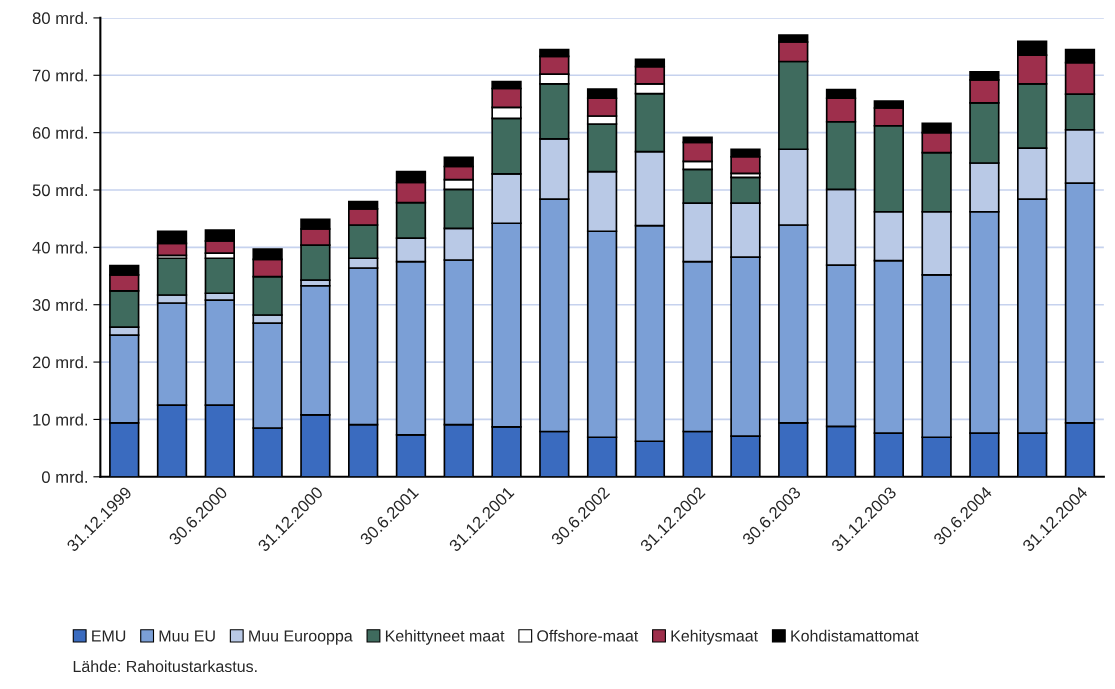 The width and height of the screenshot is (1115, 689). What do you see at coordinates (301, 637) in the screenshot?
I see `legend-label: Muu Eurooppa` at bounding box center [301, 637].